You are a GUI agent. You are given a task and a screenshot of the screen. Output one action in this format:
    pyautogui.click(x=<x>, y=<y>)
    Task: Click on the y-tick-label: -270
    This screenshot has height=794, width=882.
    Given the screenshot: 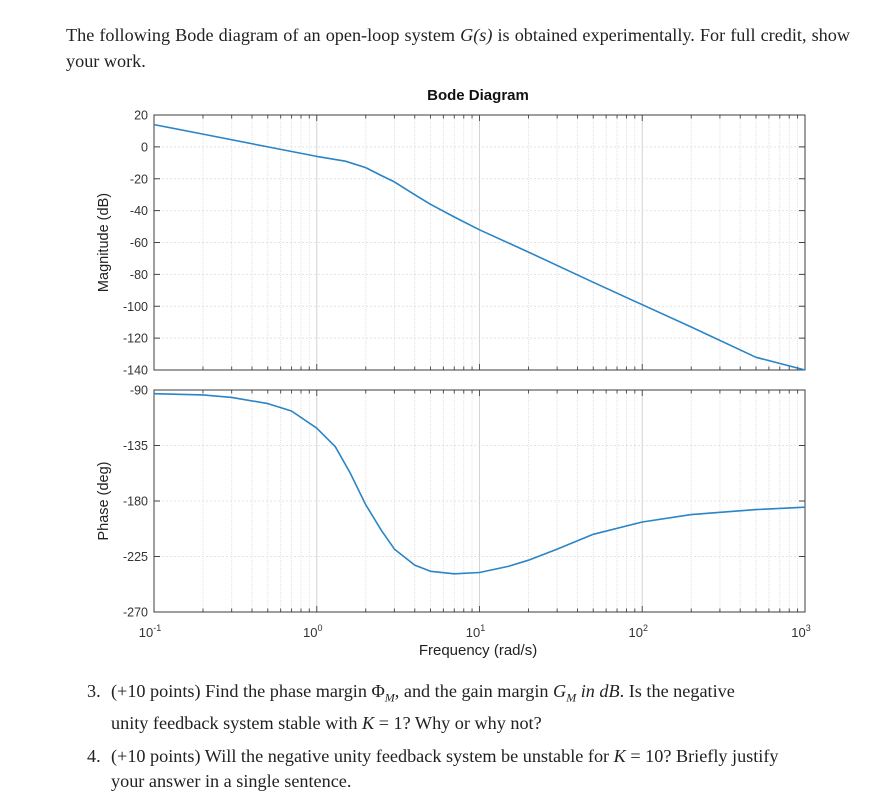 What is the action you would take?
    pyautogui.click(x=135, y=613)
    